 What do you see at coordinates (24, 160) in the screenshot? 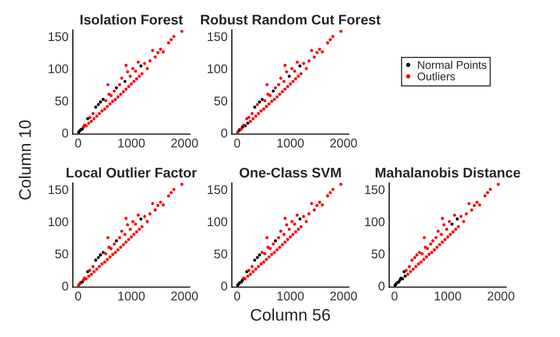
I see `y-axis-title: Column 10` at bounding box center [24, 160].